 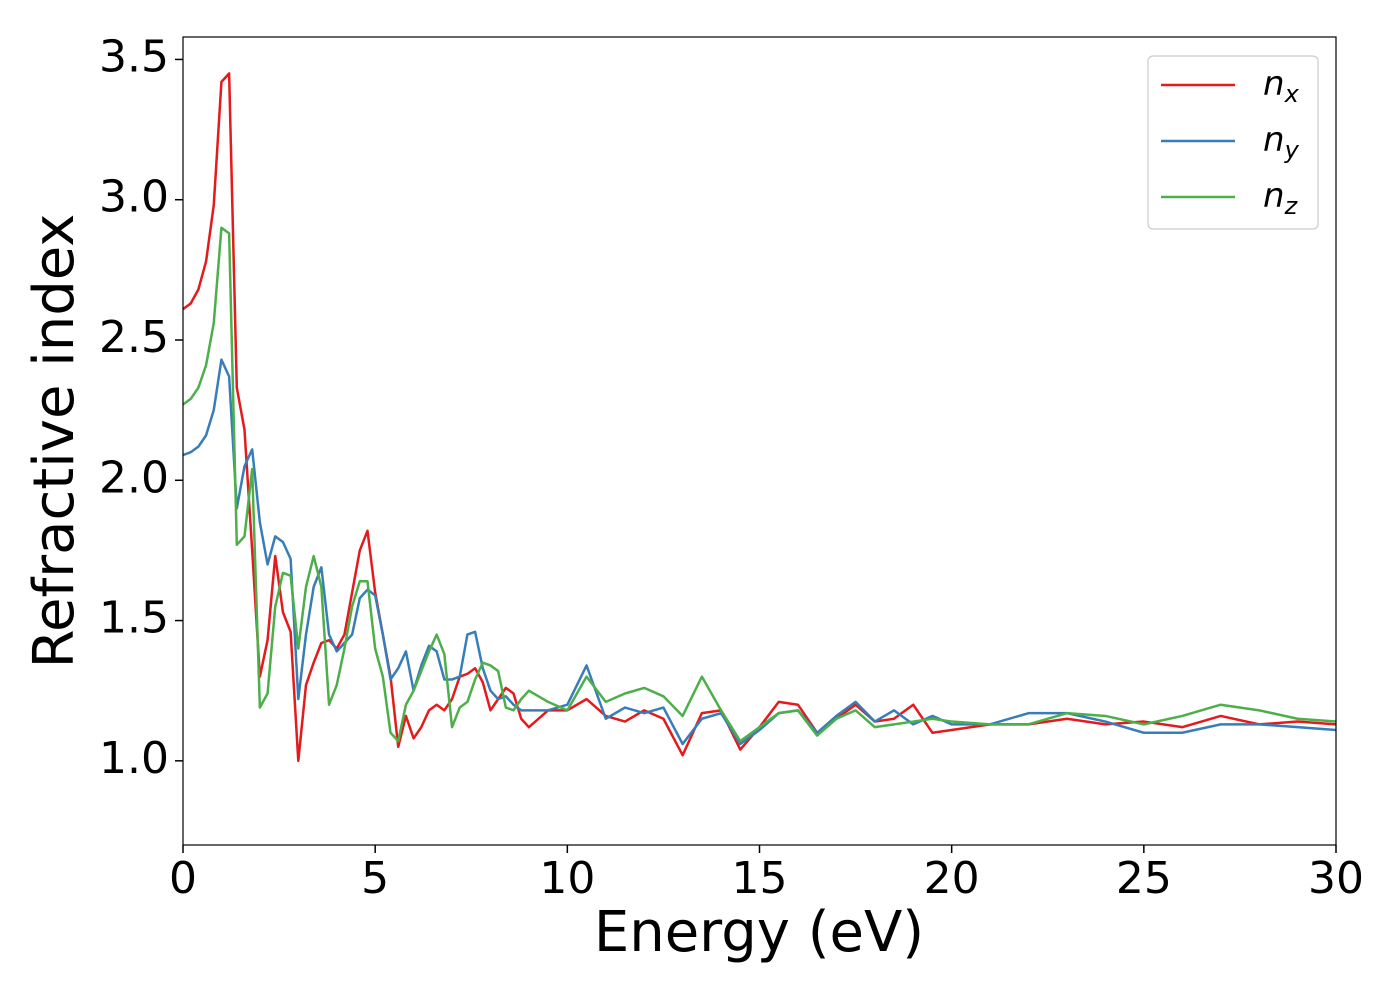 What do you see at coordinates (134, 758) in the screenshot?
I see `y-tick-label: 1.0` at bounding box center [134, 758].